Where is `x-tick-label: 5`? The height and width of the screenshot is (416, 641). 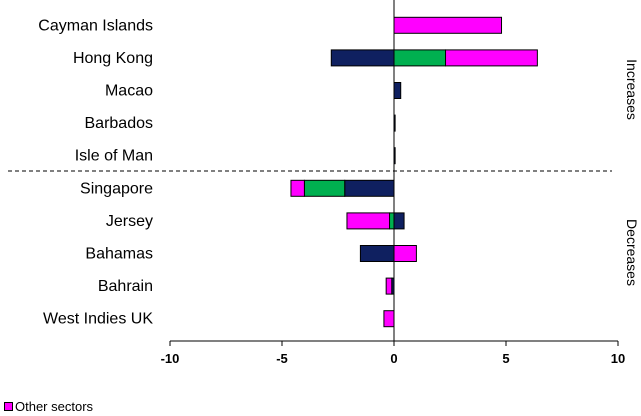 x-tick-label: 5 is located at coordinates (505, 358).